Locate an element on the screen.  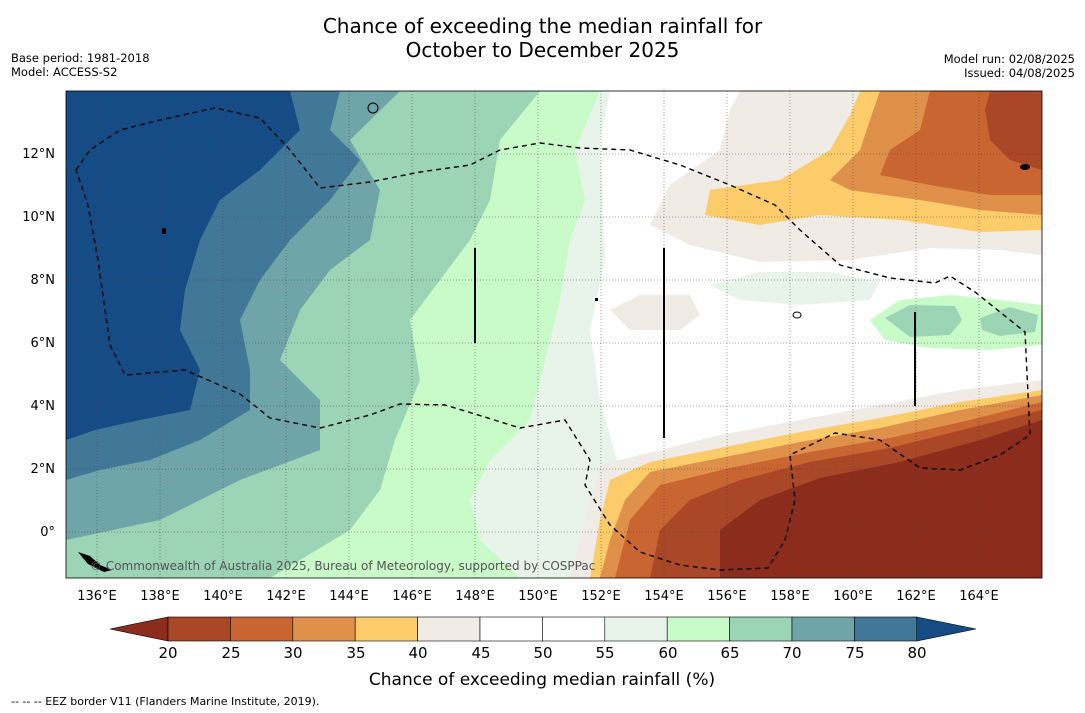
lon-label: 158°E is located at coordinates (790, 596).